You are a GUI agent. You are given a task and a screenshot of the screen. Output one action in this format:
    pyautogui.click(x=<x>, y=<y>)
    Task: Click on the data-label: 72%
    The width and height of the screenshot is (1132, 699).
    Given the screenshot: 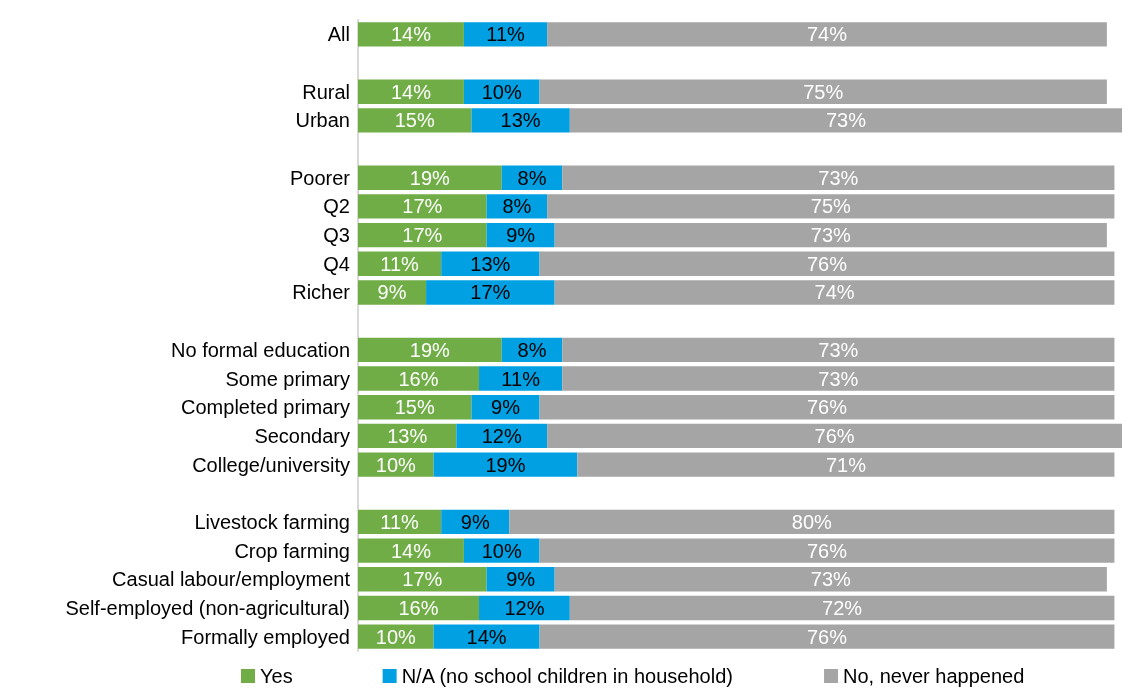 What is the action you would take?
    pyautogui.click(x=842, y=607)
    